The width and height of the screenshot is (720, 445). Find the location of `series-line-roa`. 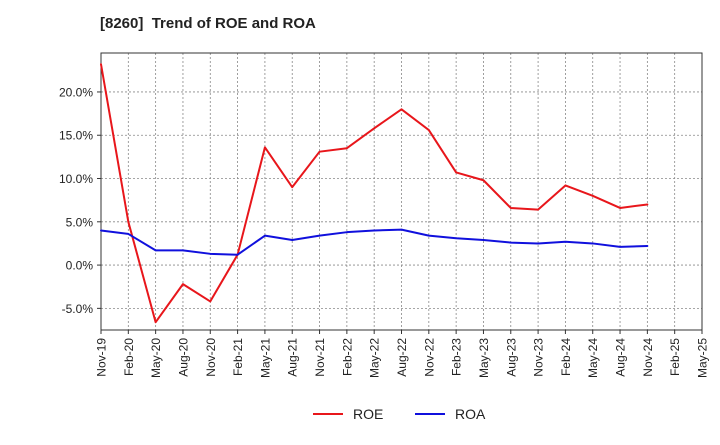

series-line-roa is located at coordinates (374, 242).